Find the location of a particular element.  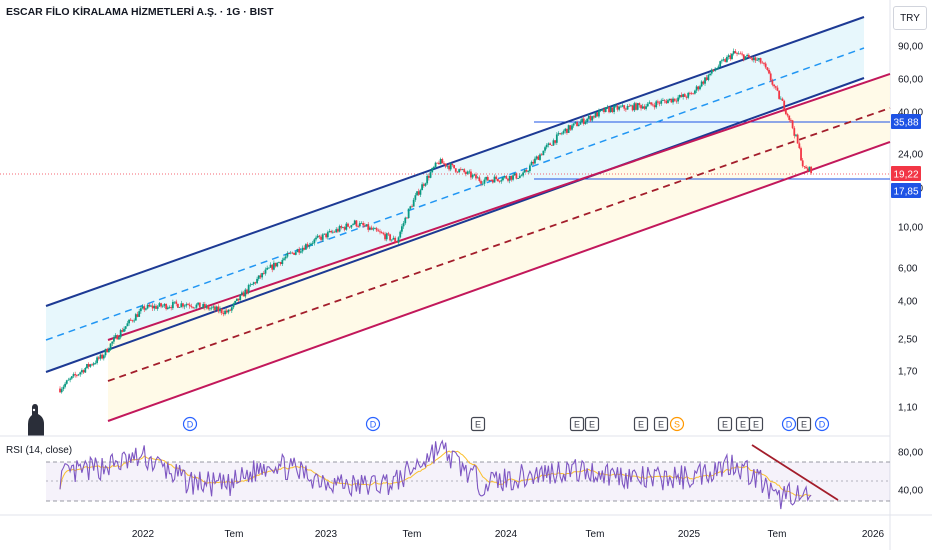

currency-button: TRY is located at coordinates (910, 18).